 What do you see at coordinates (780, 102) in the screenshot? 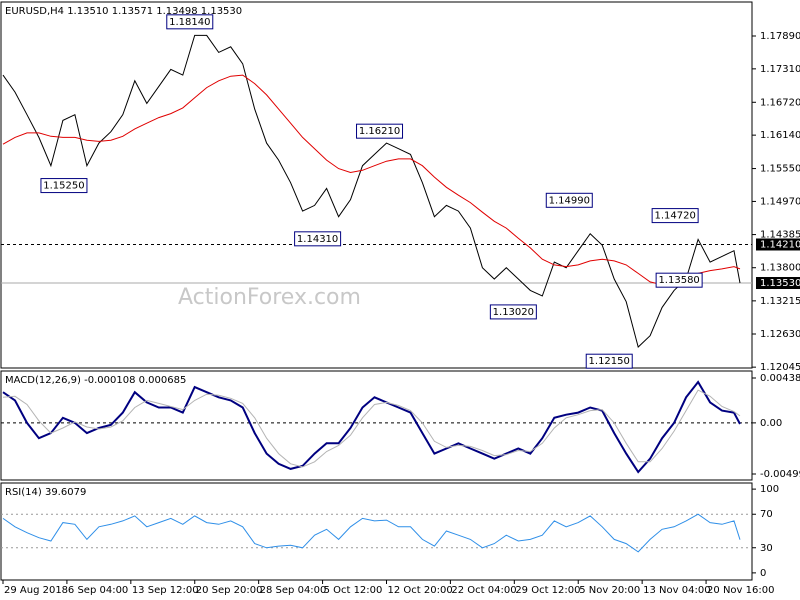
I see `y-tick-label: 1.16720` at bounding box center [780, 102].